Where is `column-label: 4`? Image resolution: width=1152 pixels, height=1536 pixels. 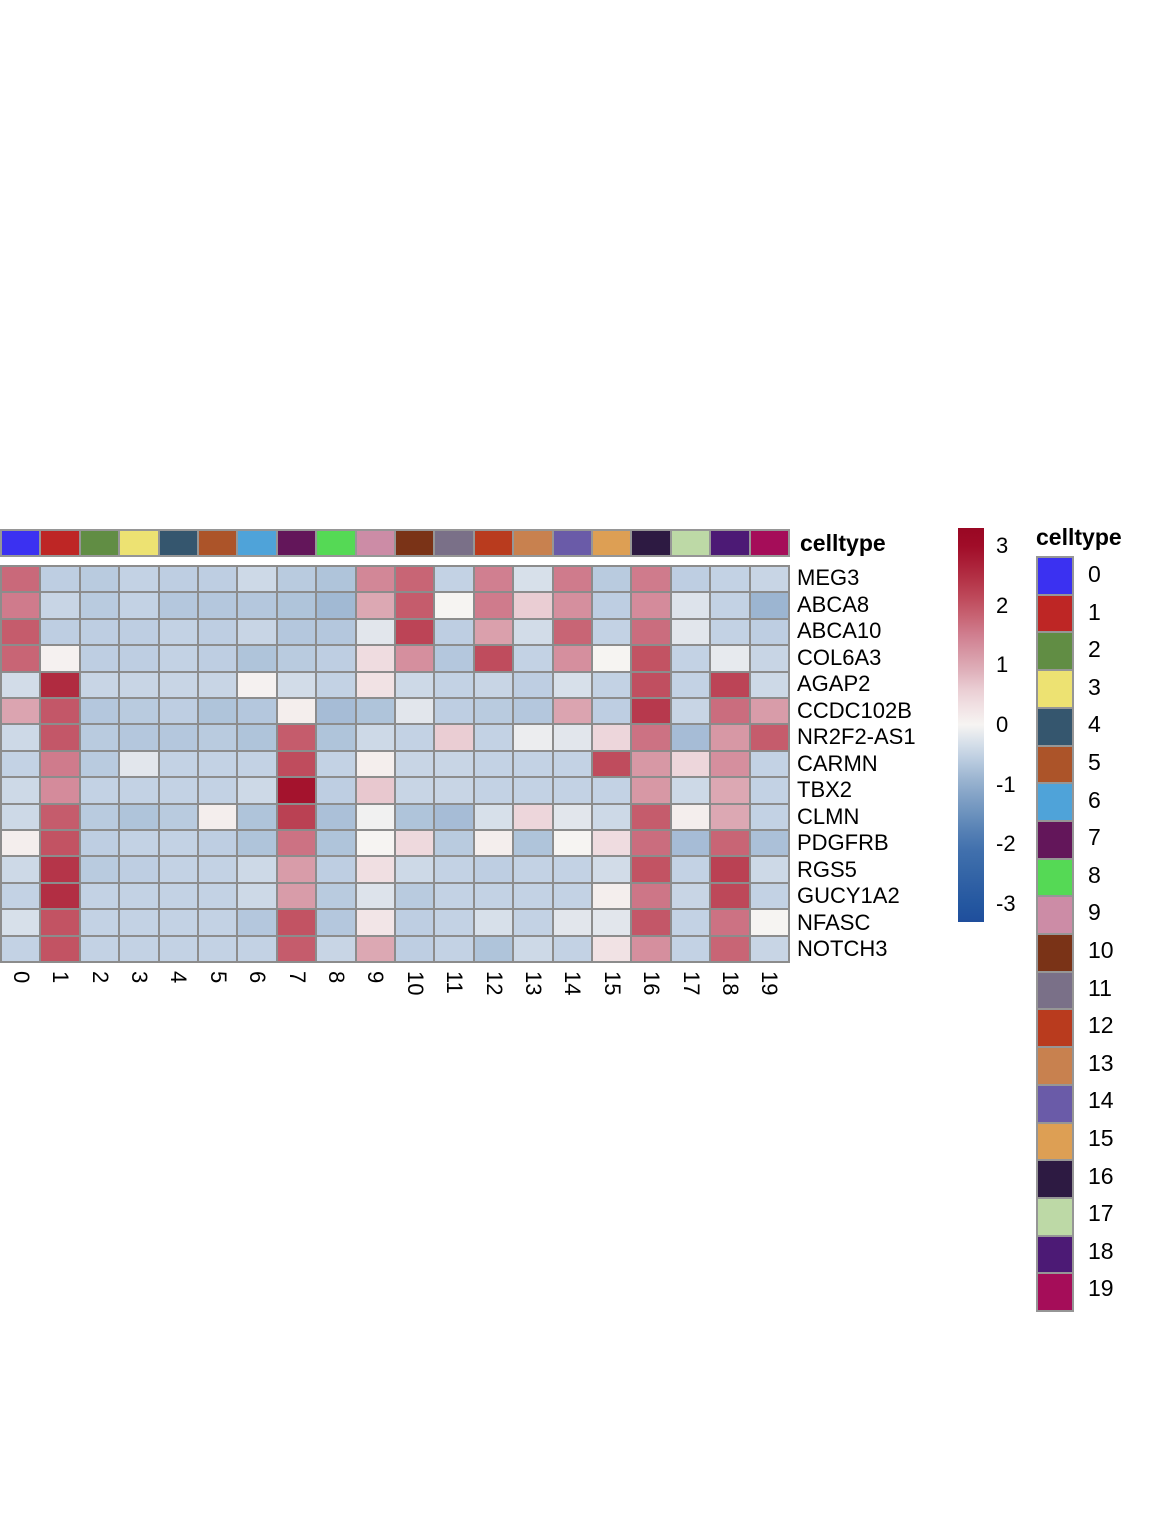
column-label: 4 is located at coordinates (179, 977).